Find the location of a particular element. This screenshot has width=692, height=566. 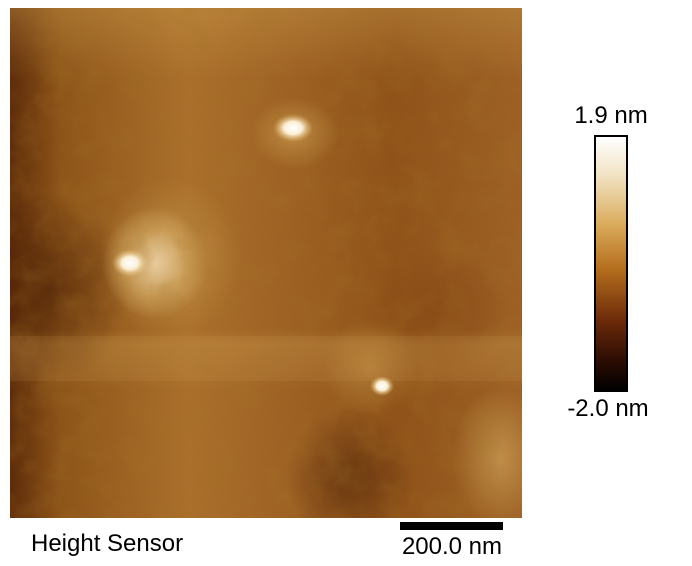

colorbar-min-label: -2.0 nm is located at coordinates (608, 408).